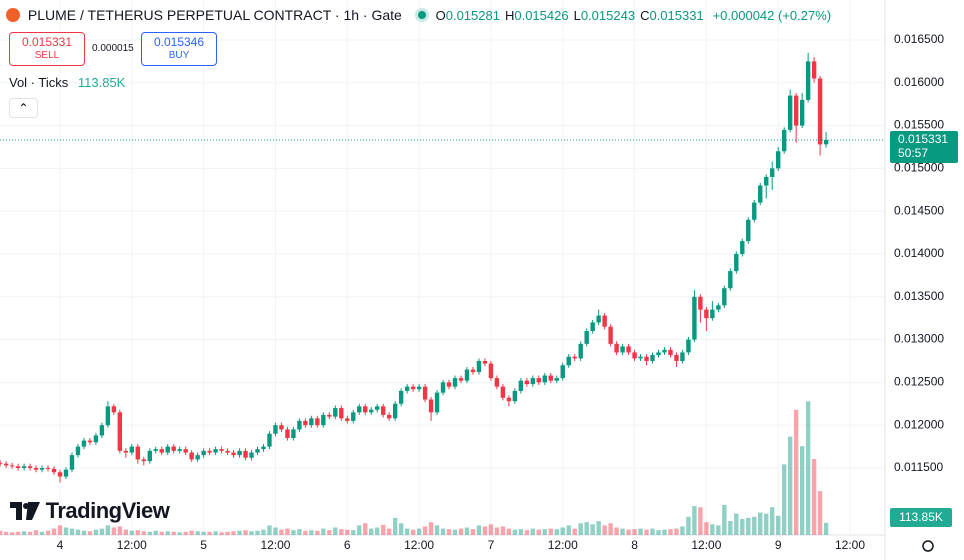 The width and height of the screenshot is (964, 560). I want to click on buy-label: BUY, so click(179, 55).